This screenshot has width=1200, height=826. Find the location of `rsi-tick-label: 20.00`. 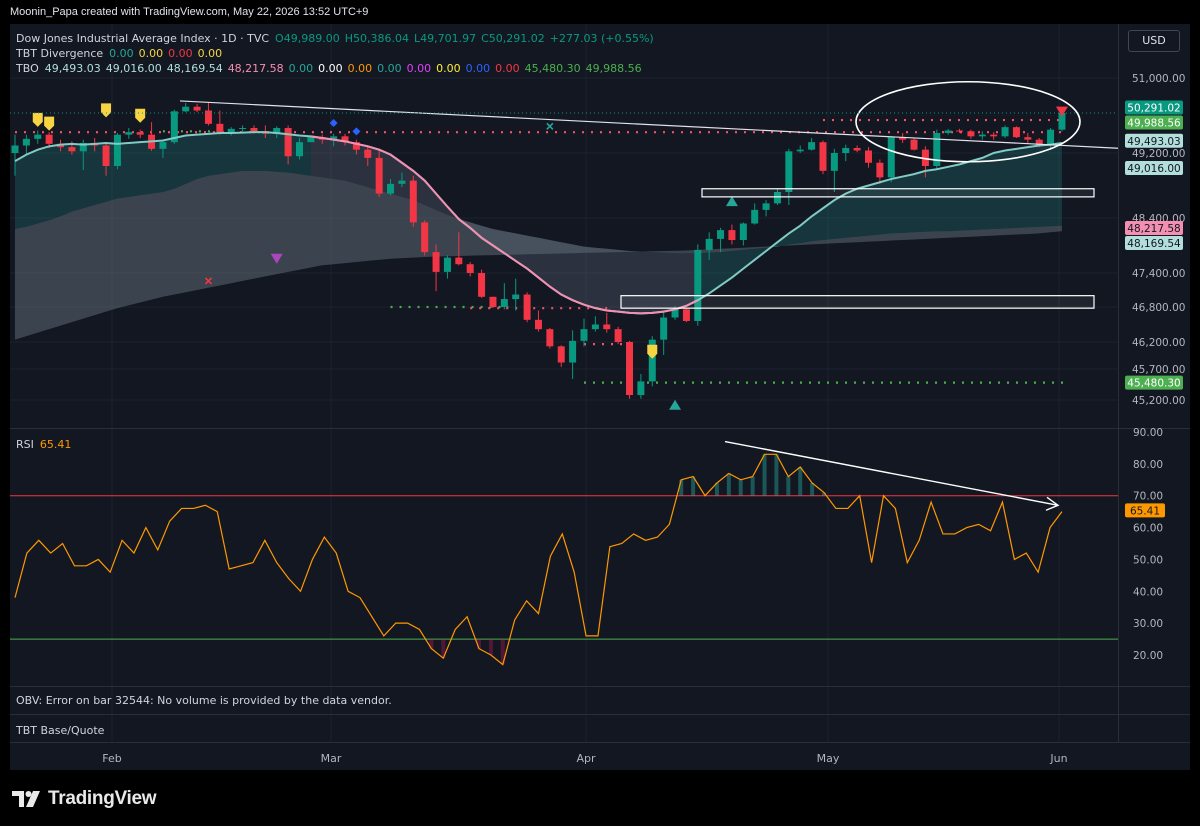

rsi-tick-label: 20.00 is located at coordinates (1148, 656).